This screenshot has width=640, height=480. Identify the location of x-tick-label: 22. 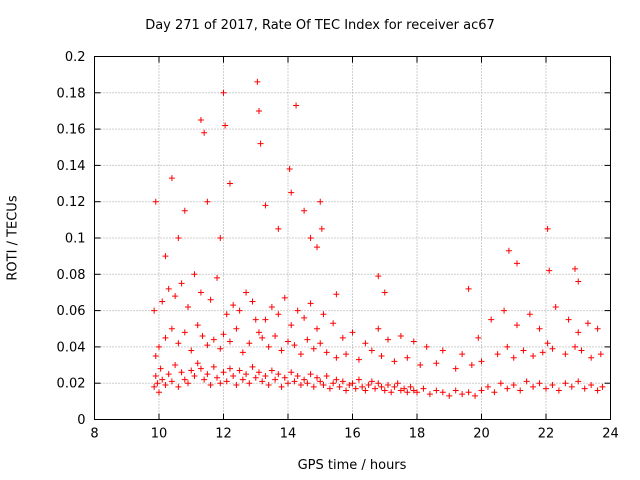
(546, 434).